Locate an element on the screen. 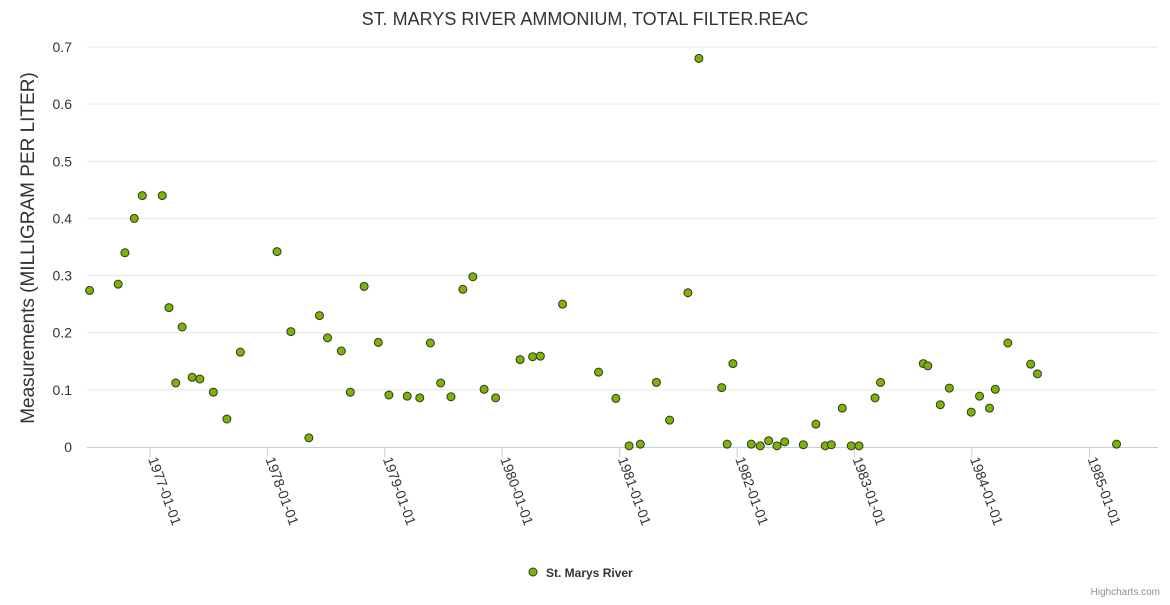 The height and width of the screenshot is (605, 1170). y-tick-label: 0.3 is located at coordinates (63, 276).